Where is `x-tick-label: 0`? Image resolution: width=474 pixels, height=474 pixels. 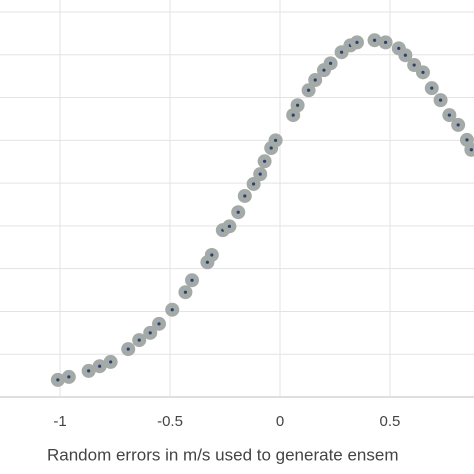
x-tick-label: 0 is located at coordinates (280, 421).